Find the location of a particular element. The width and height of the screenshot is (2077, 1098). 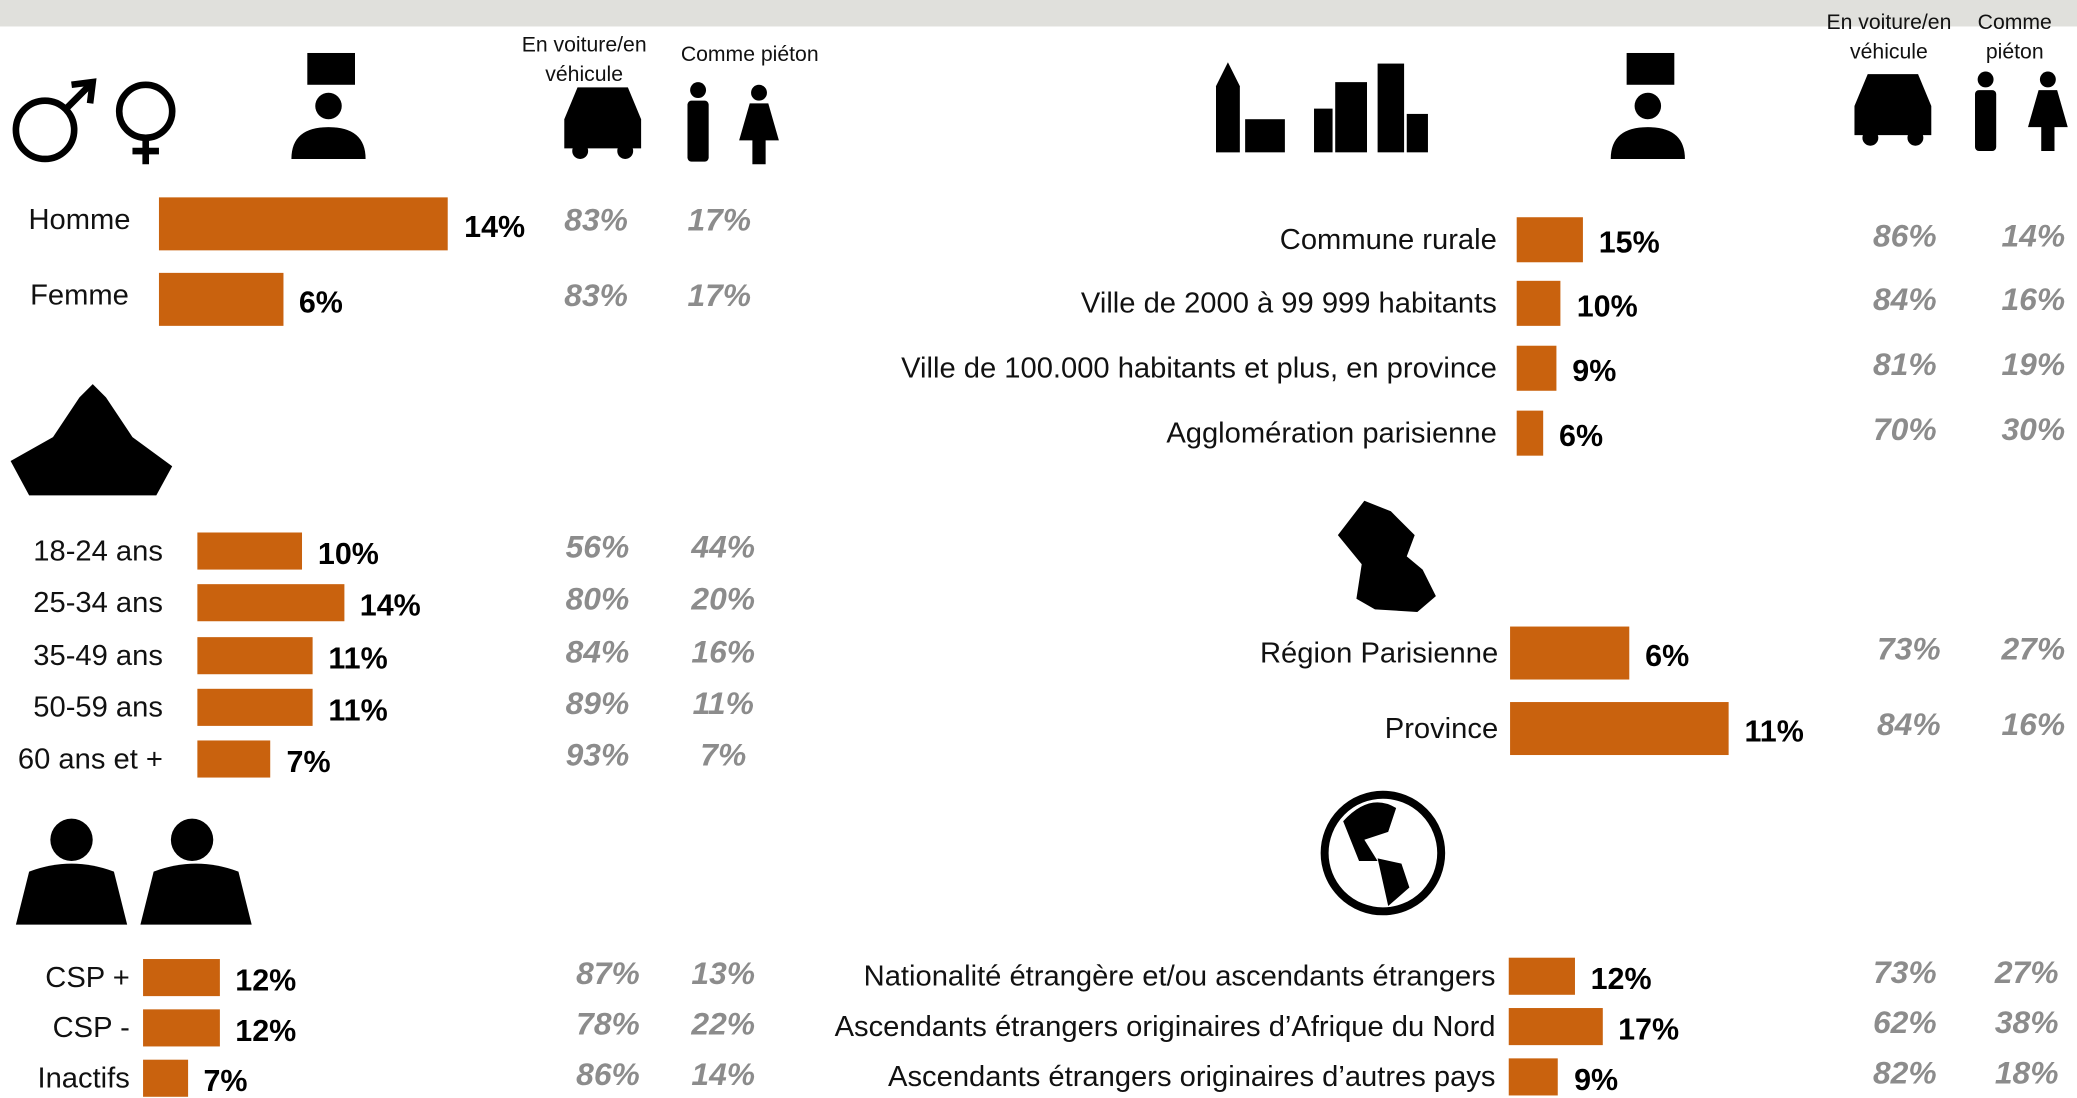

category-label: 18-24 ans is located at coordinates (98, 550).